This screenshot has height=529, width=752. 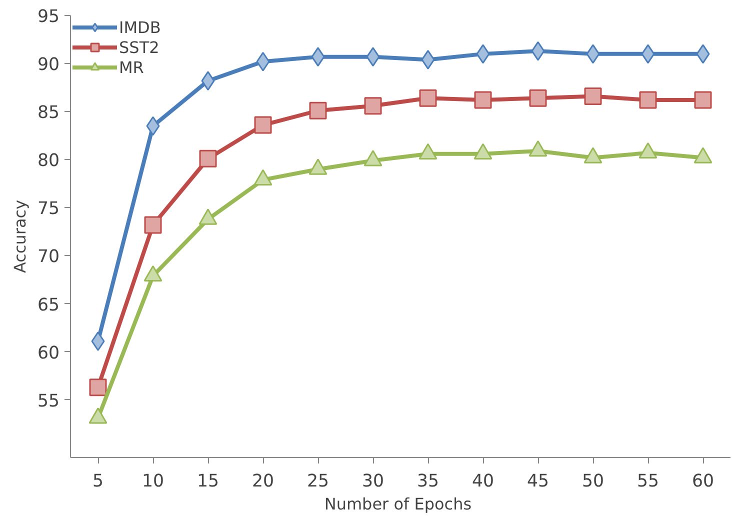 I want to click on x-tick-label: 45, so click(x=538, y=482).